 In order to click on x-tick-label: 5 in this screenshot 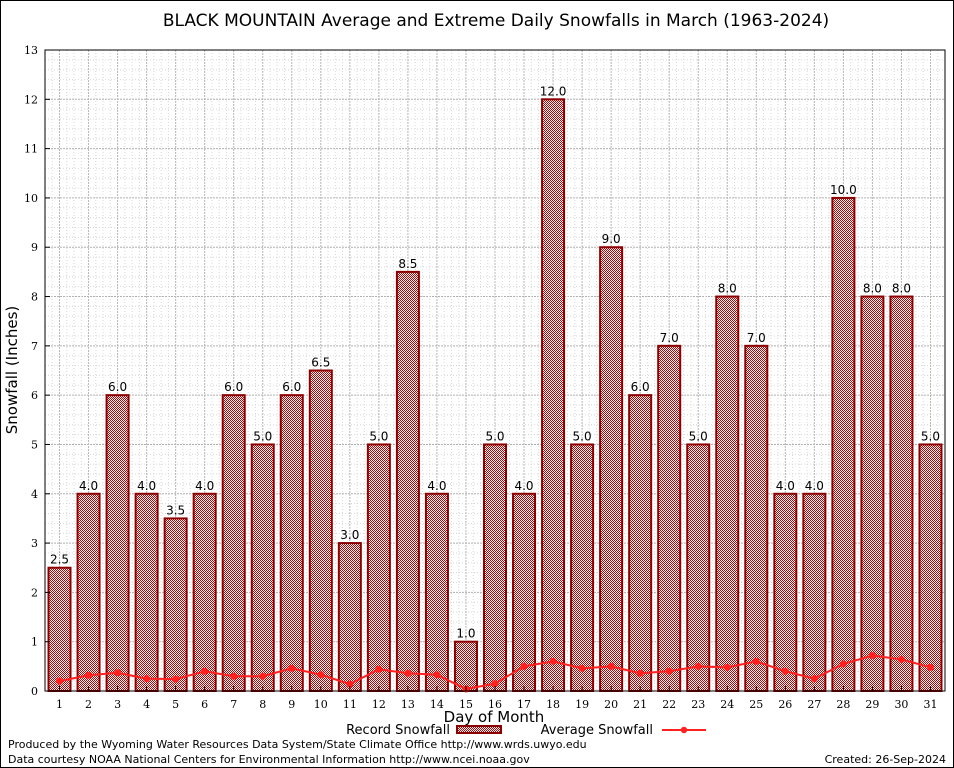, I will do `click(175, 704)`.